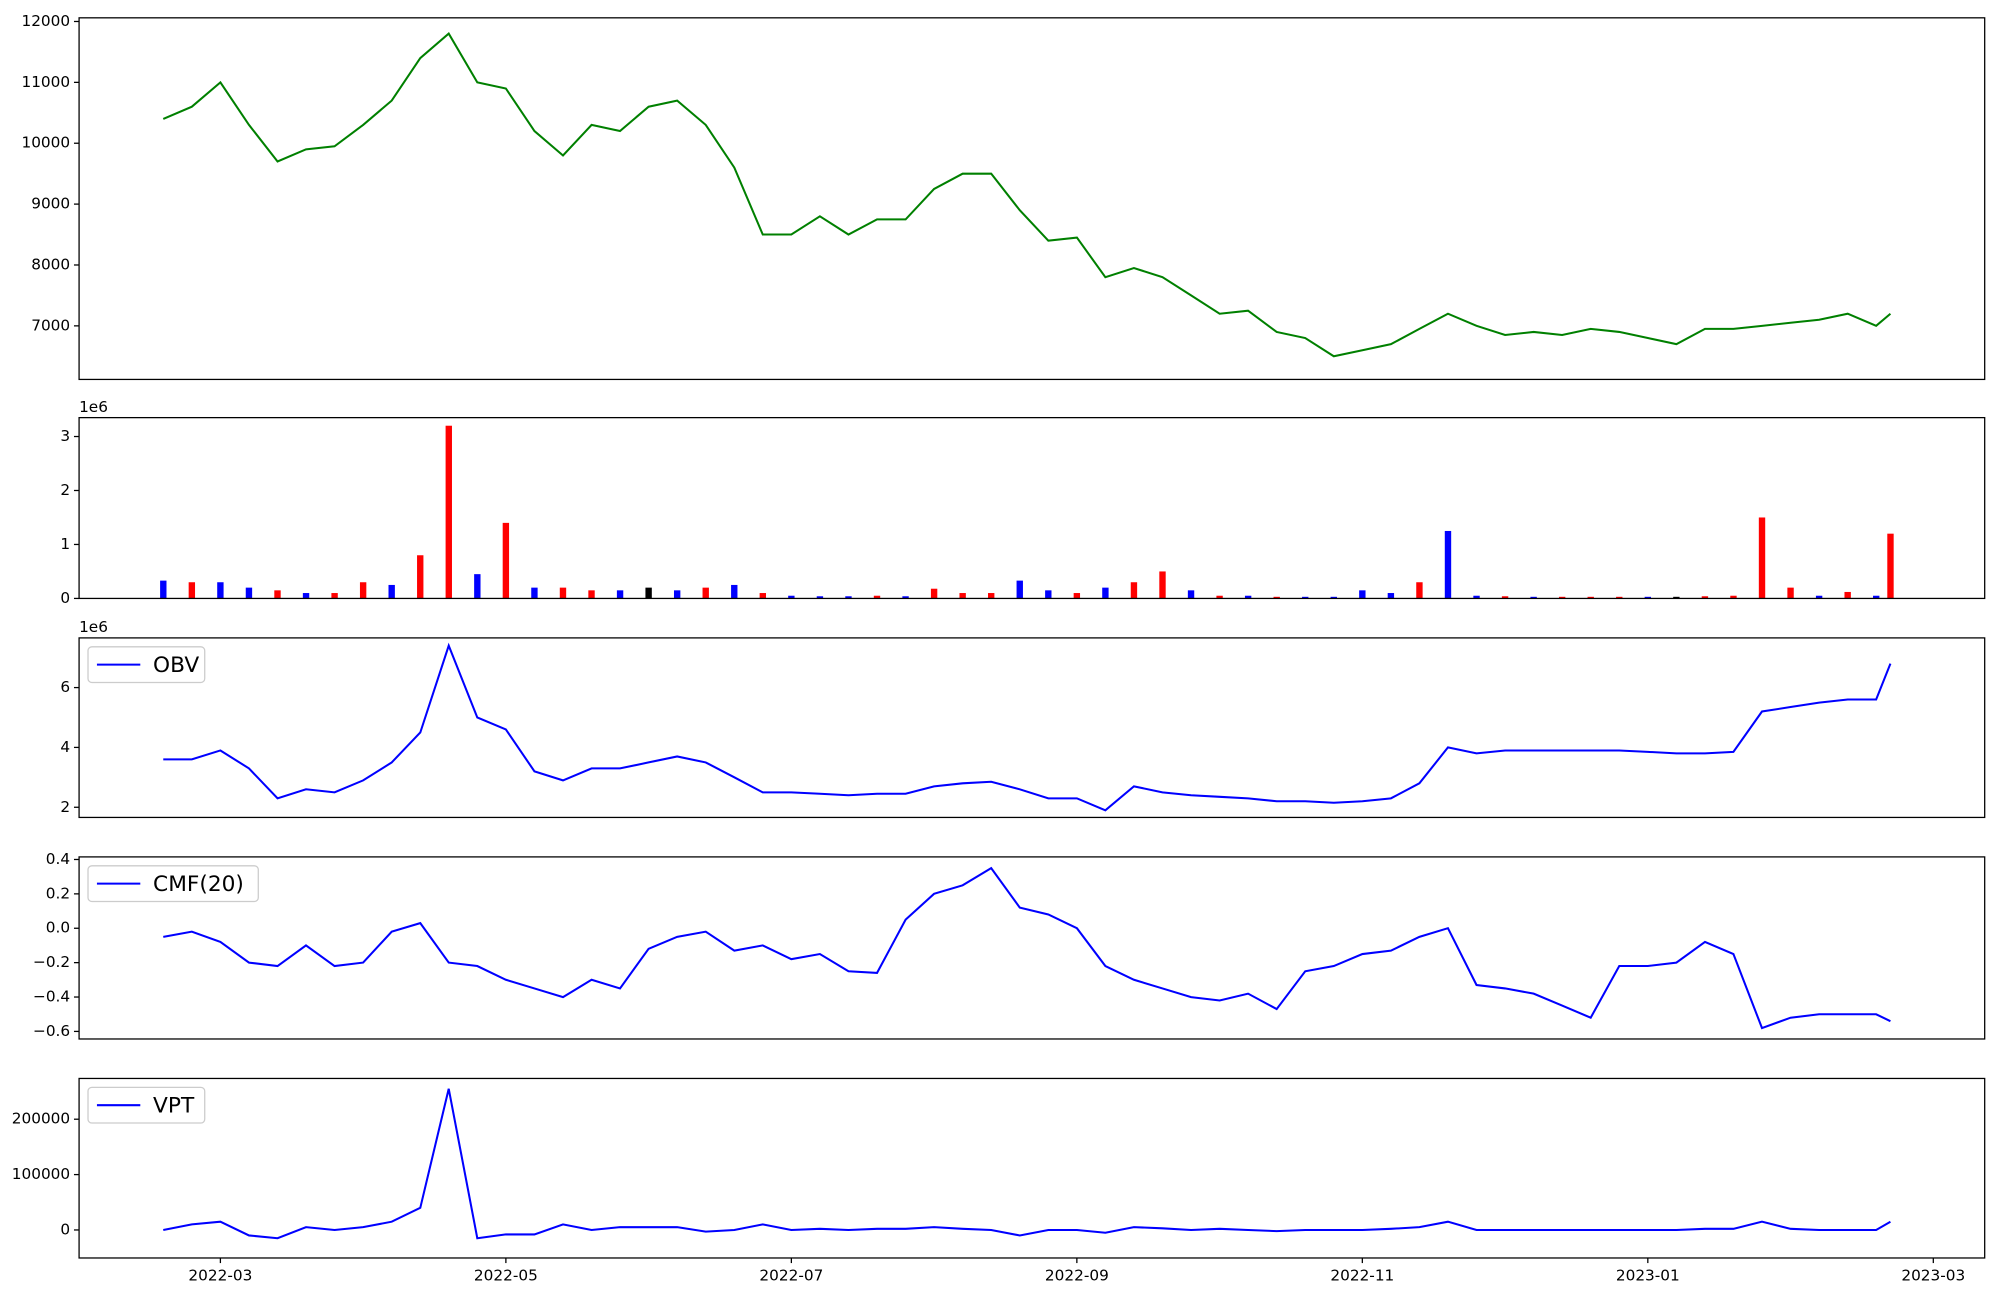 This screenshot has height=1300, width=2000. Describe the element at coordinates (41, 1119) in the screenshot. I see `y-tick-label: 200000` at that location.